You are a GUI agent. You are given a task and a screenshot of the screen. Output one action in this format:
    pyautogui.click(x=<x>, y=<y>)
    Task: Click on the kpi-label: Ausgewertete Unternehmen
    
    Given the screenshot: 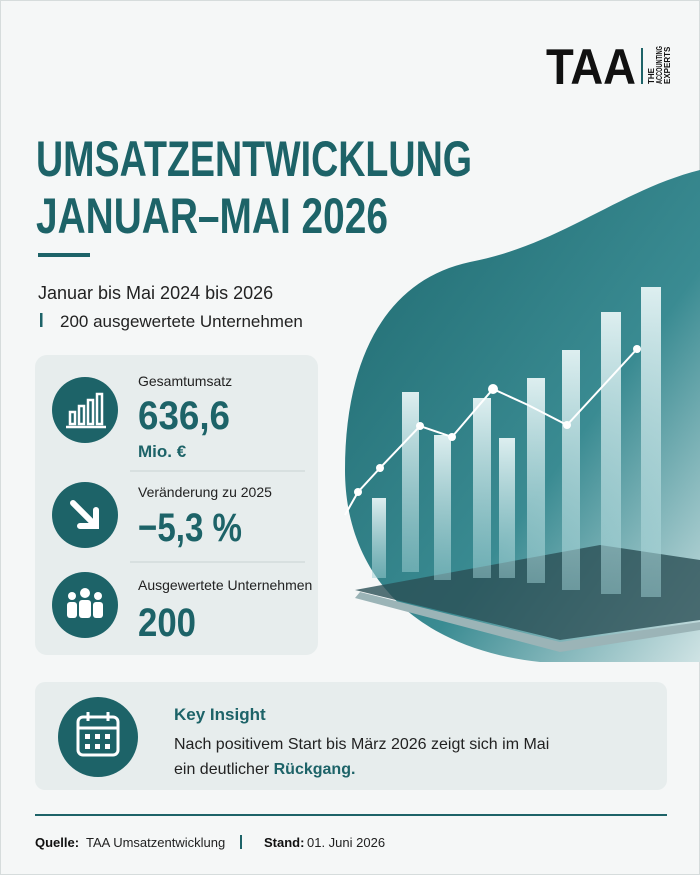 What is the action you would take?
    pyautogui.click(x=225, y=585)
    